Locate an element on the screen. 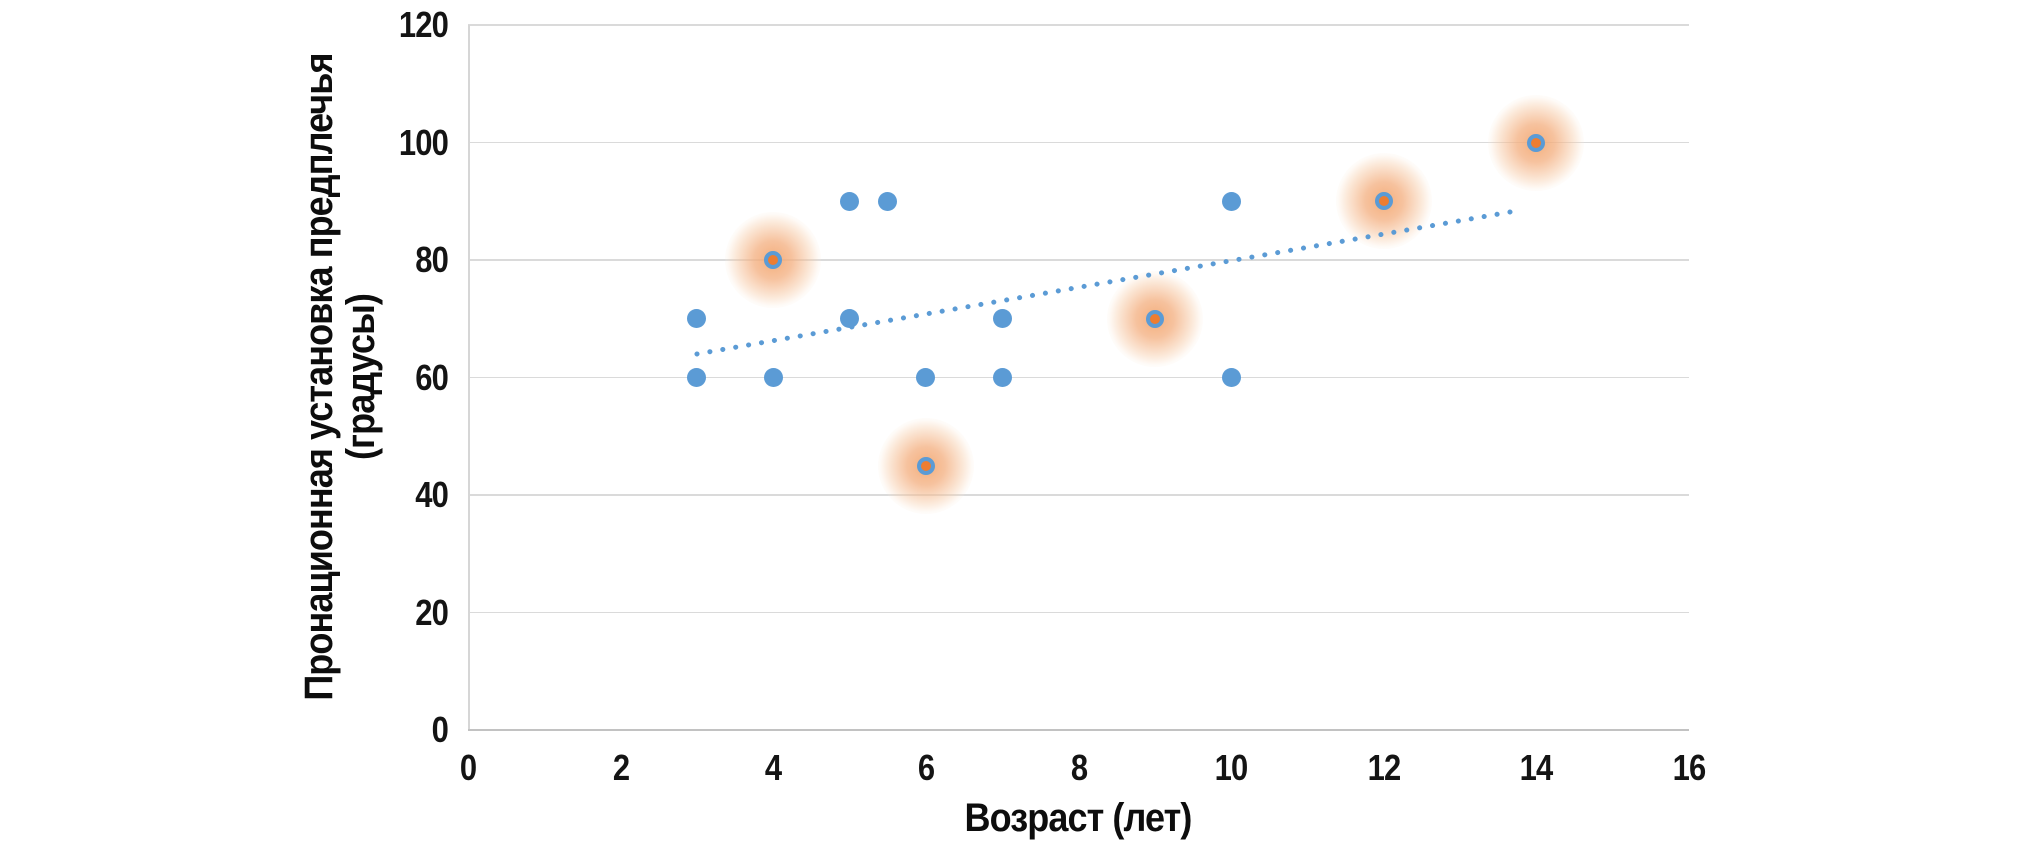  y-tick-label: 100 is located at coordinates (423, 142).